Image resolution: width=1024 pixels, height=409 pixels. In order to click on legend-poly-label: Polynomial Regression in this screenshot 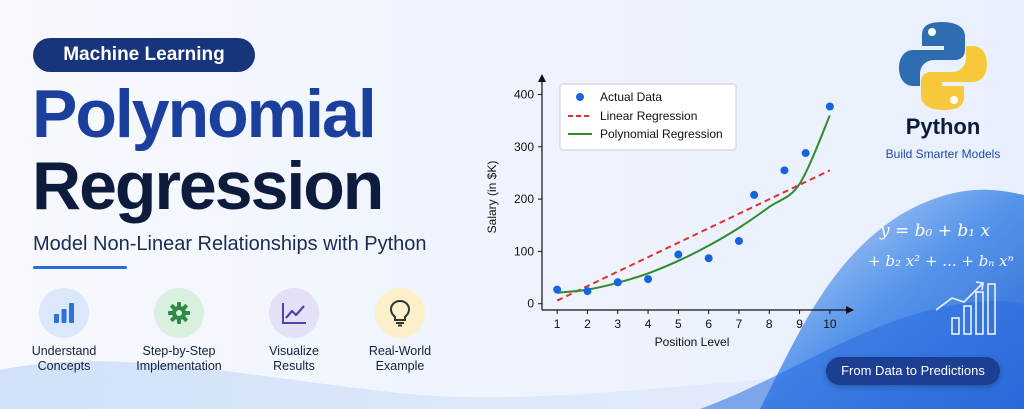, I will do `click(661, 134)`.